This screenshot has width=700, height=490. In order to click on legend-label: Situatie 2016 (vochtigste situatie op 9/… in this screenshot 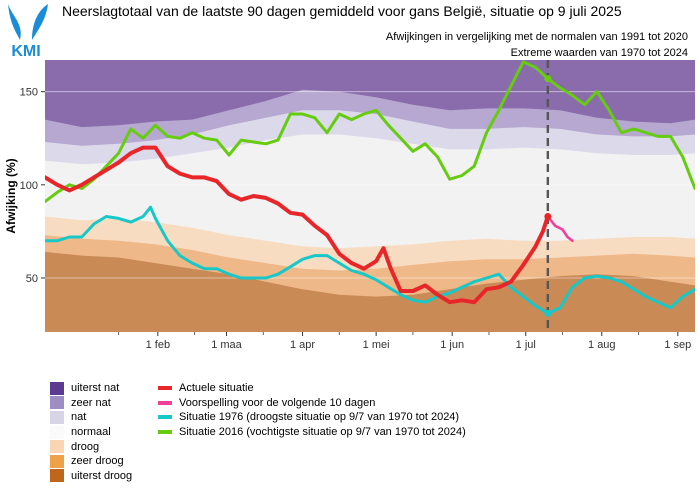, I will do `click(322, 432)`.